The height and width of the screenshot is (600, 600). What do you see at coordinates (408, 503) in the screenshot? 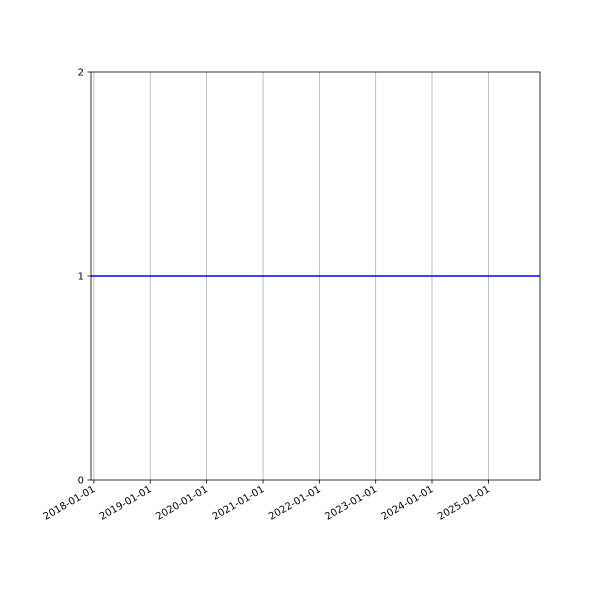
I see `x-tick-label: 2024-01-01` at bounding box center [408, 503].